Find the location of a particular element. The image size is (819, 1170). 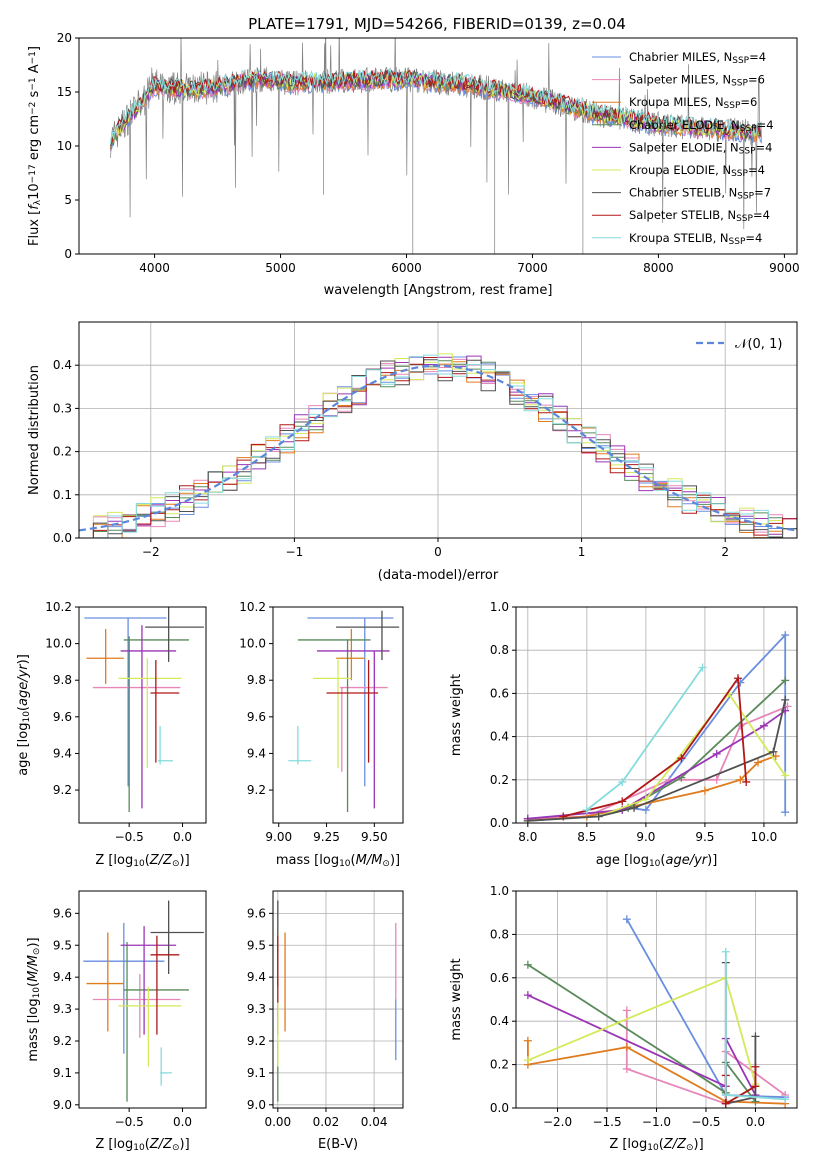

x-tick-label: 1 is located at coordinates (582, 552).